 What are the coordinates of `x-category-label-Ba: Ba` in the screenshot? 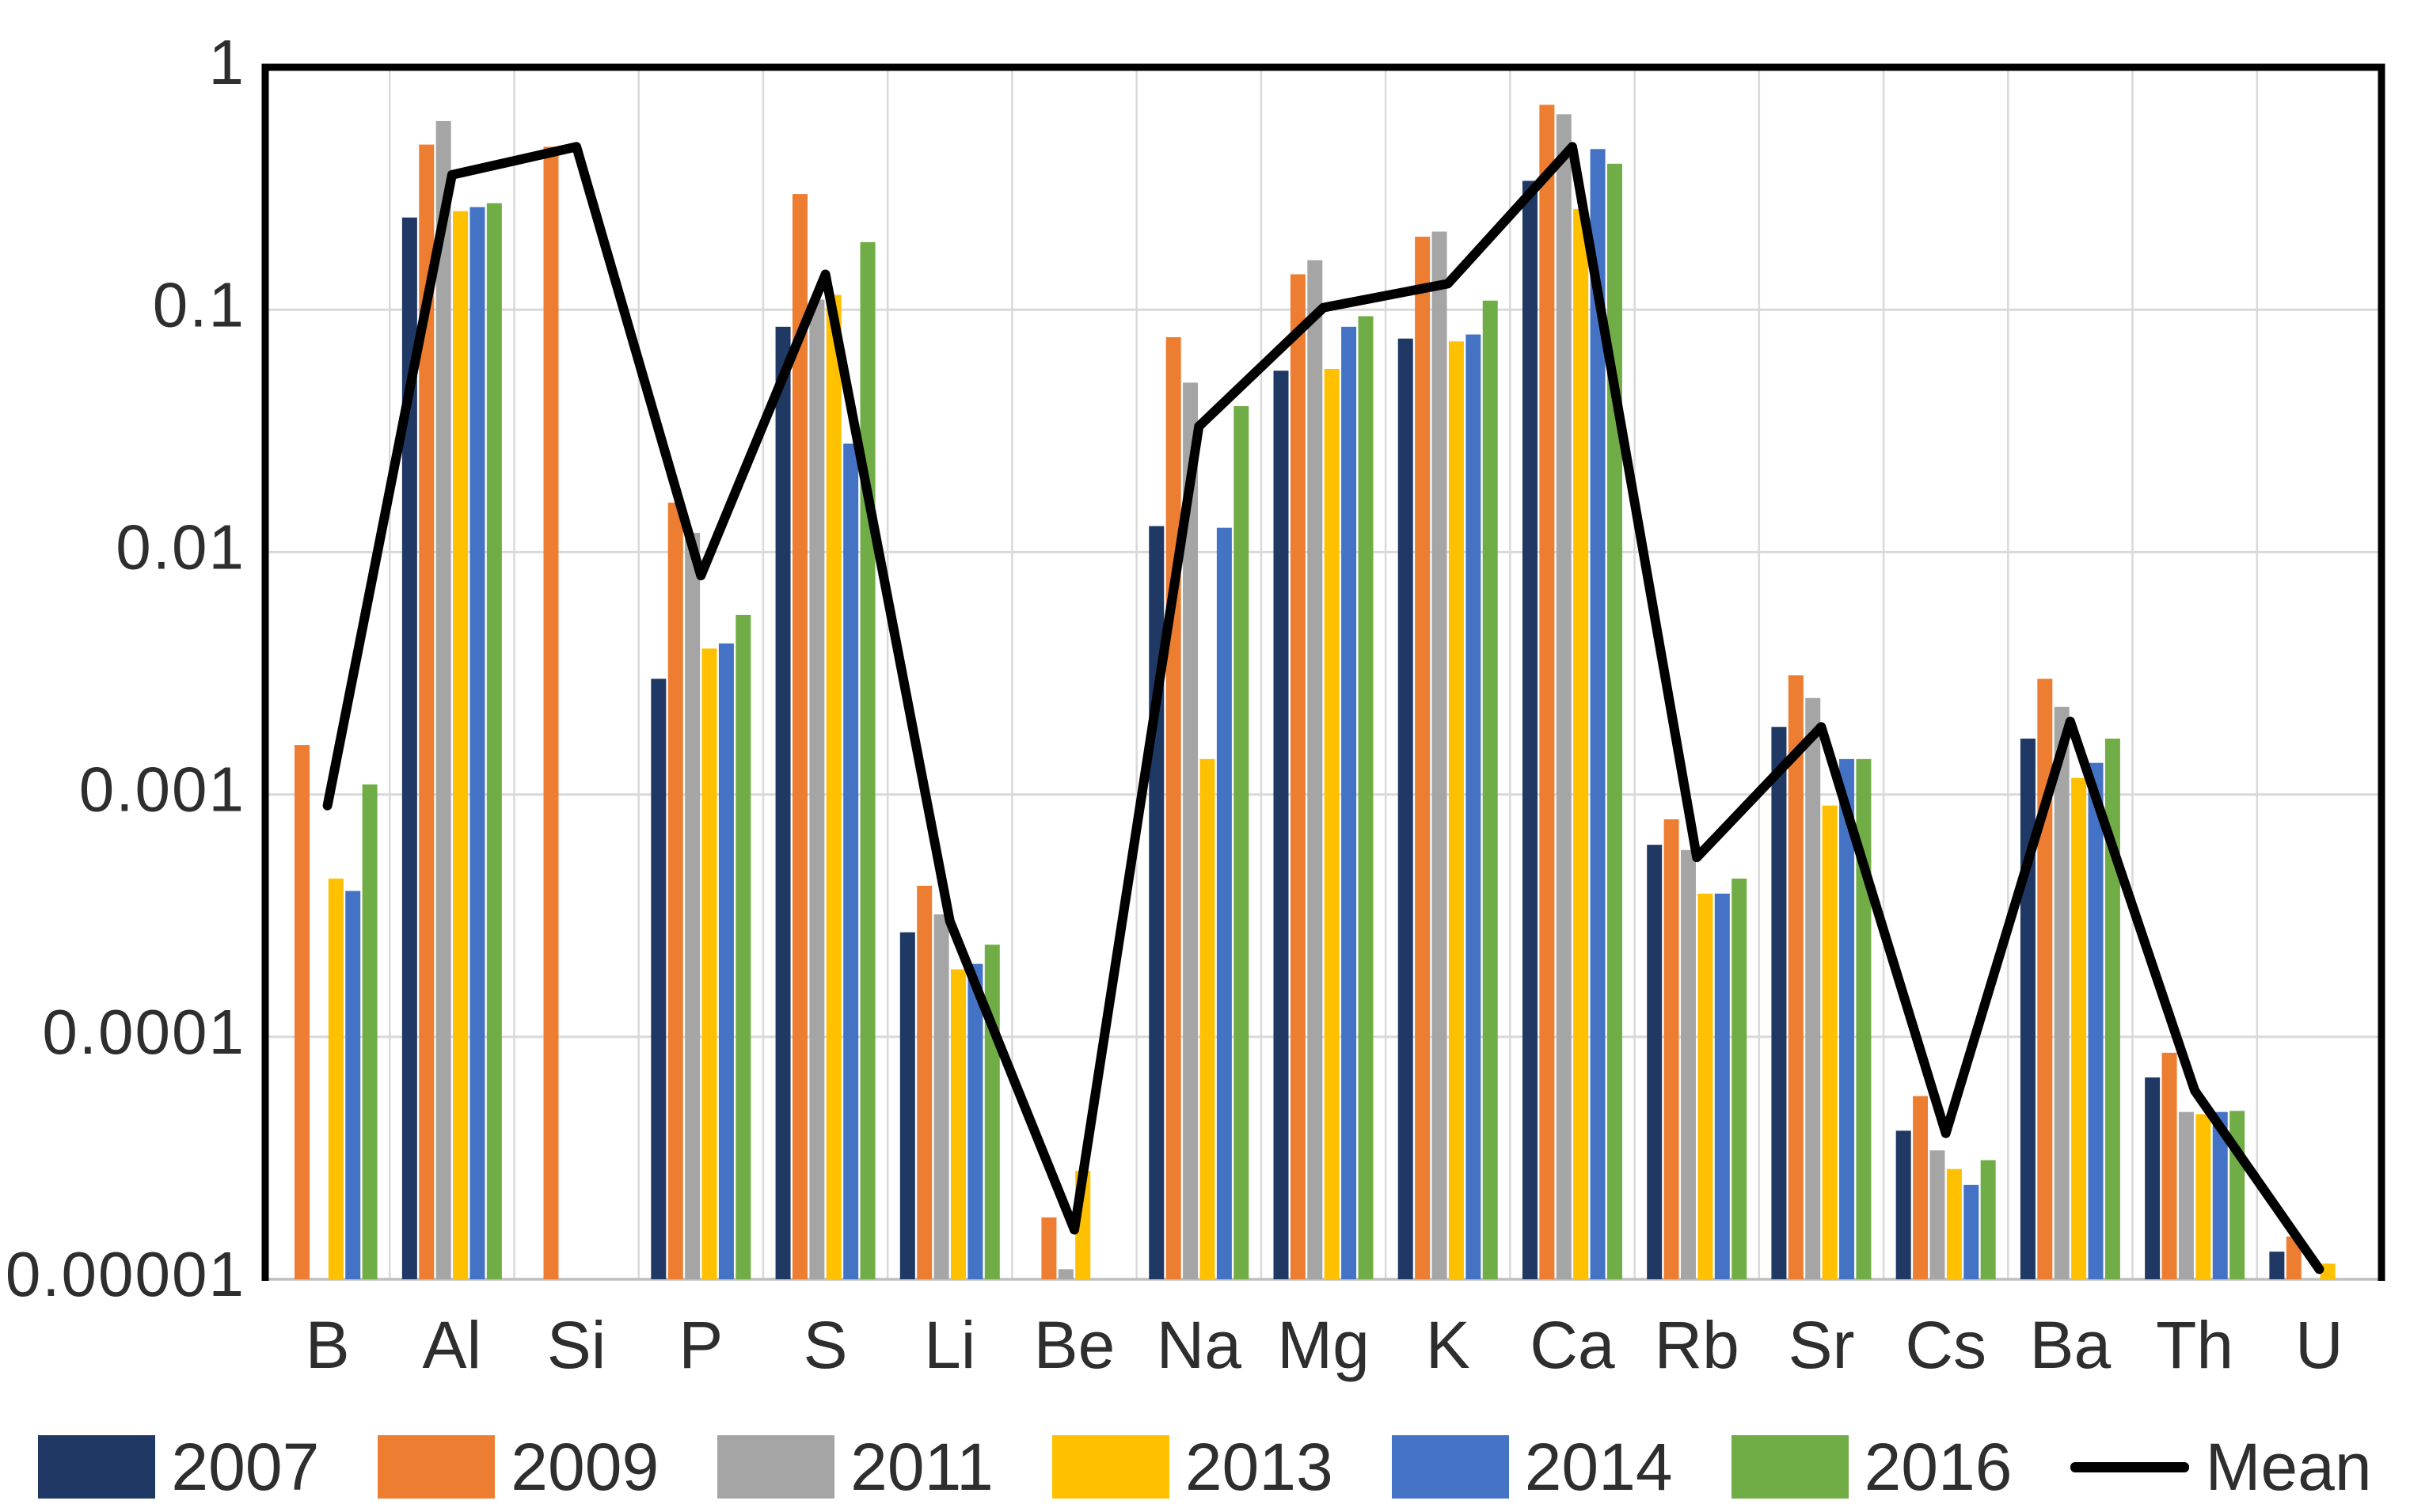 It's located at (2071, 1345).